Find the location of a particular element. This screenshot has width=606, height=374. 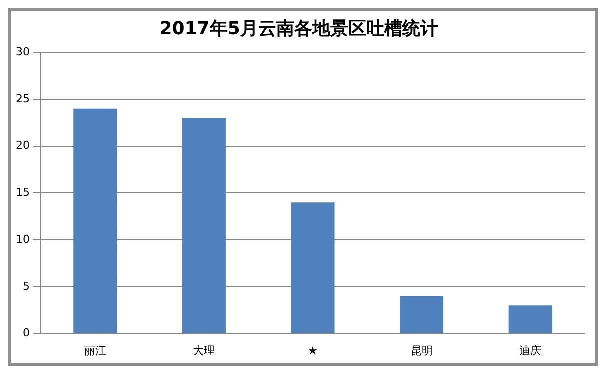

x-tick-label: 迪庆 is located at coordinates (531, 351).